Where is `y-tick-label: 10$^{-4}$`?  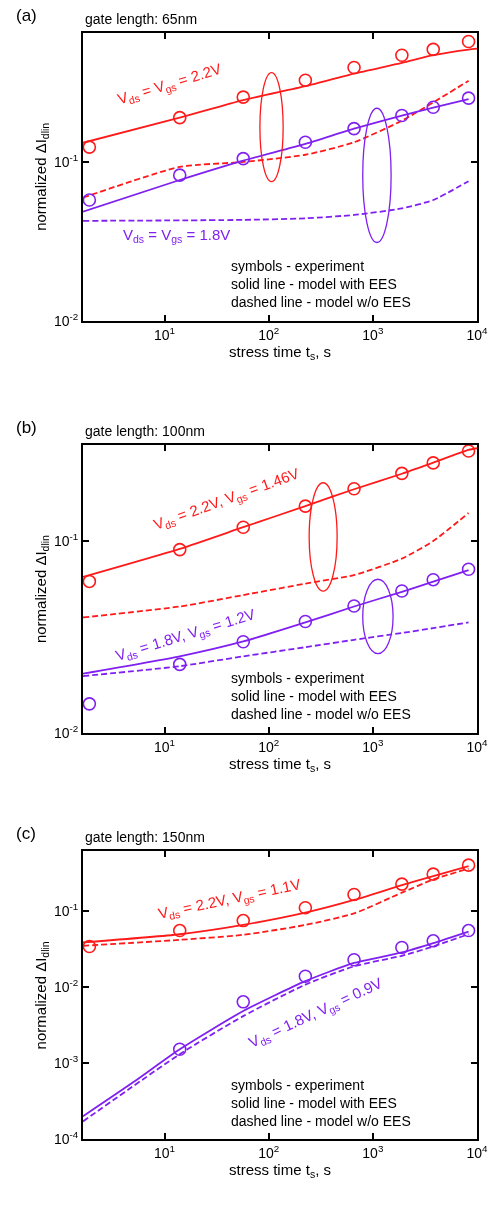 y-tick-label: 10$^{-4}$ is located at coordinates (66, 1138).